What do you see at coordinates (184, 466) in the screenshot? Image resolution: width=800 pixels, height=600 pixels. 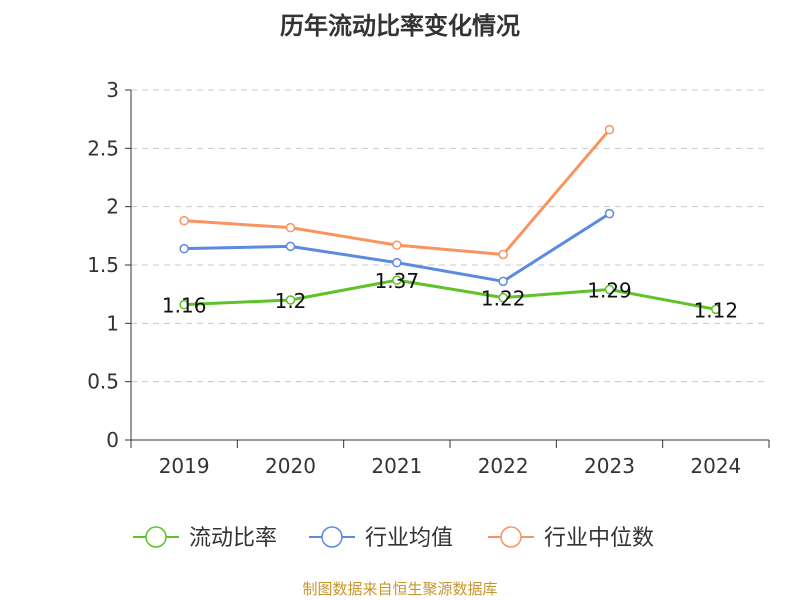 I see `x-tick-label: 2019` at bounding box center [184, 466].